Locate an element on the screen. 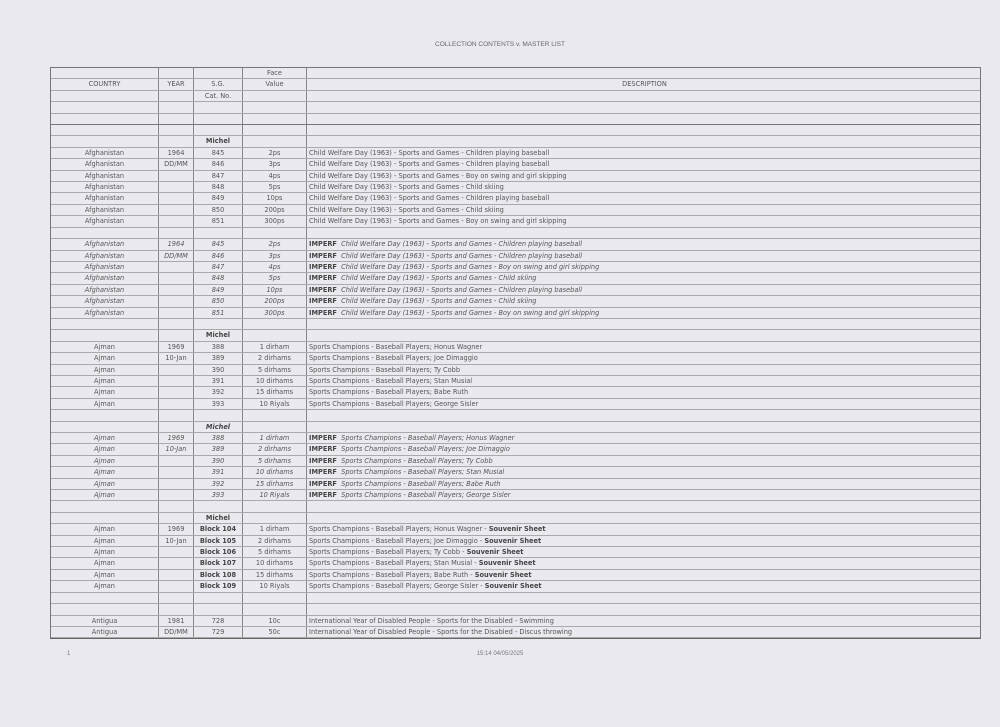  face-value-cell: 10 Riyals is located at coordinates (275, 495).